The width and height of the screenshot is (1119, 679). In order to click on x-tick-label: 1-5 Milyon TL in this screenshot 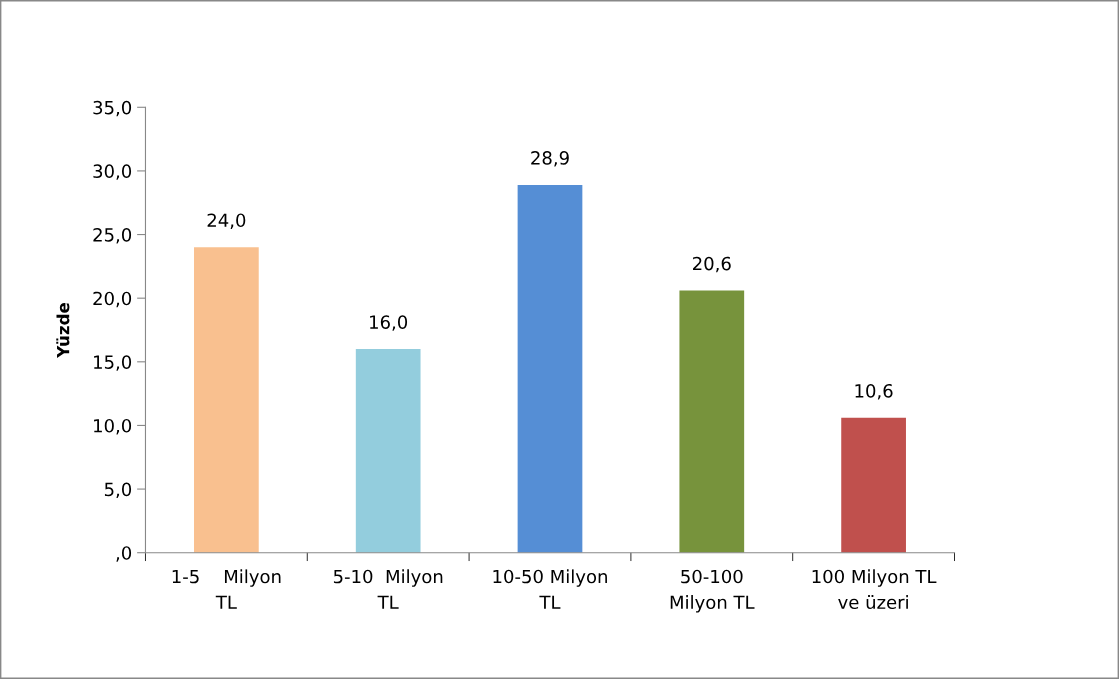, I will do `click(226, 589)`.